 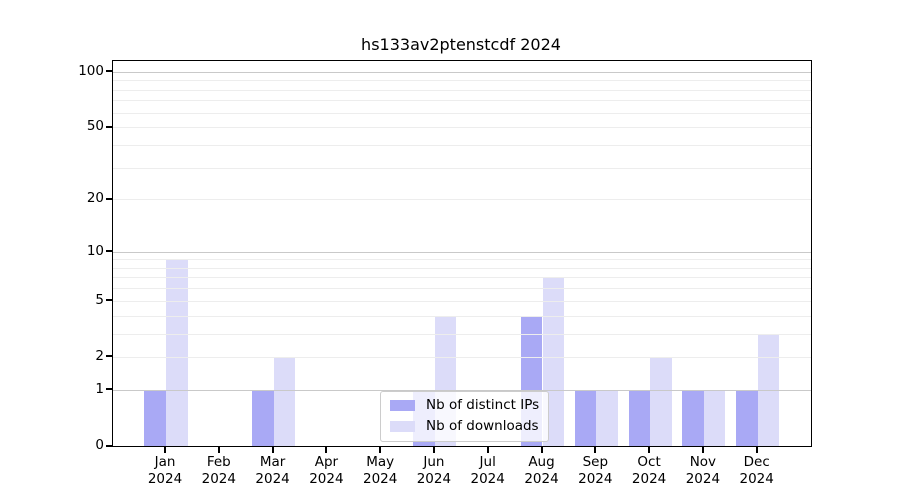 I want to click on legend-row-distinct-ips: Nb of distinct IPs, so click(x=464, y=405).